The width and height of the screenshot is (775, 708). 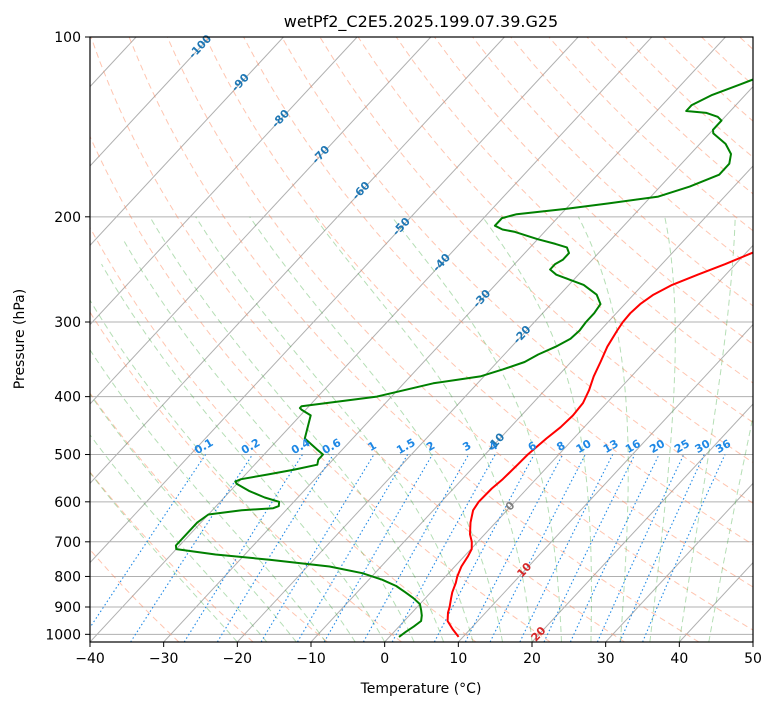 I want to click on x-tick-label: 10, so click(x=458, y=659).